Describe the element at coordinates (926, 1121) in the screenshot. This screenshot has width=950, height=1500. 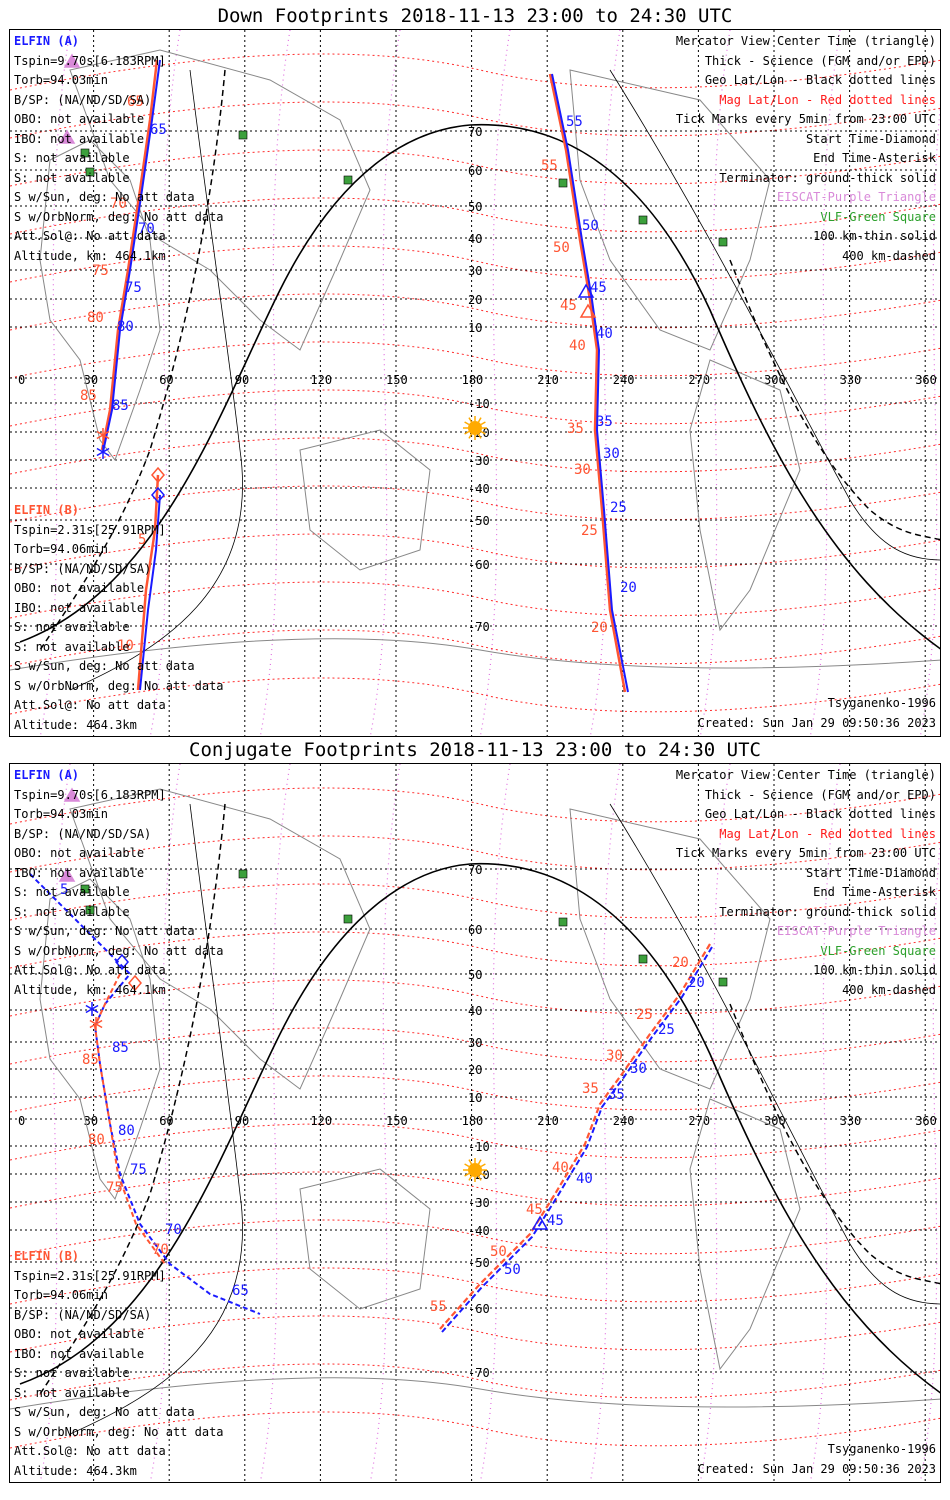
I see `lon-tick-label: 360` at that location.